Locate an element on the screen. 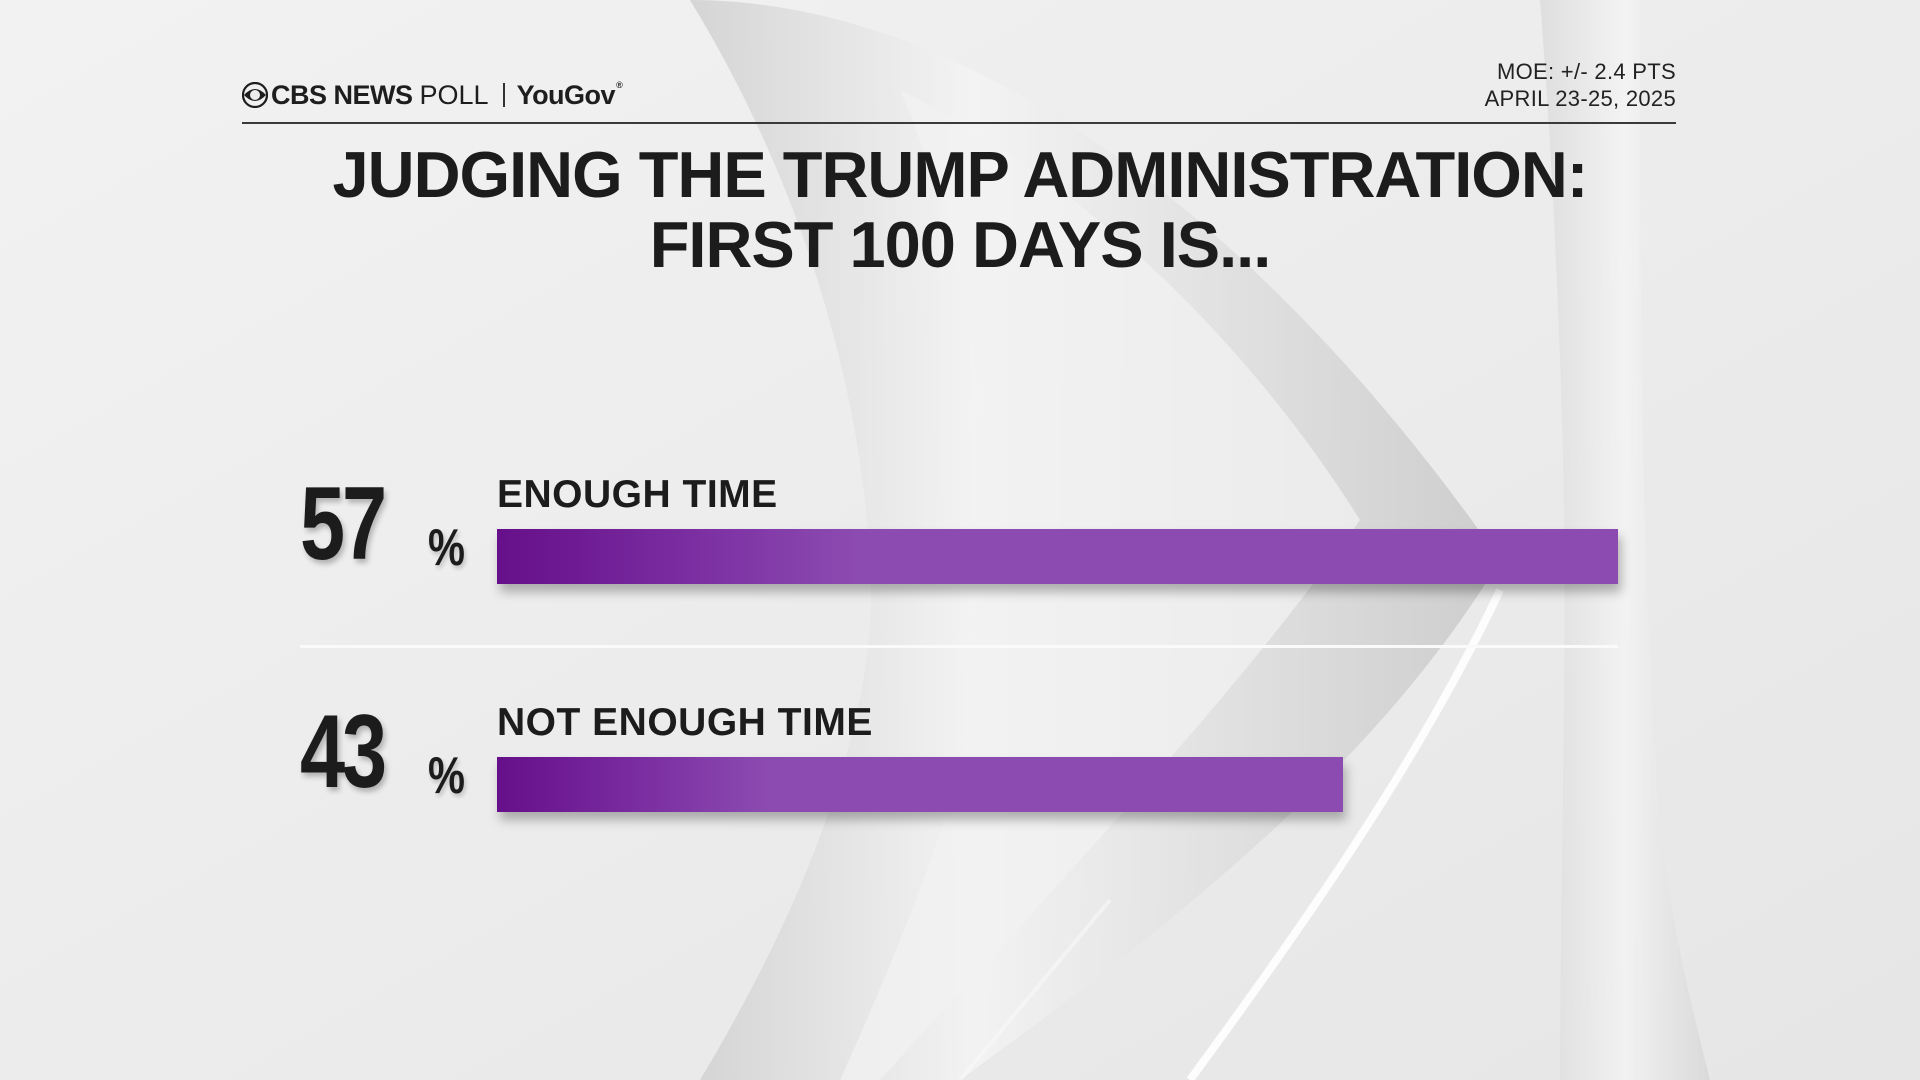 This screenshot has width=1920, height=1080. row-divider is located at coordinates (959, 646).